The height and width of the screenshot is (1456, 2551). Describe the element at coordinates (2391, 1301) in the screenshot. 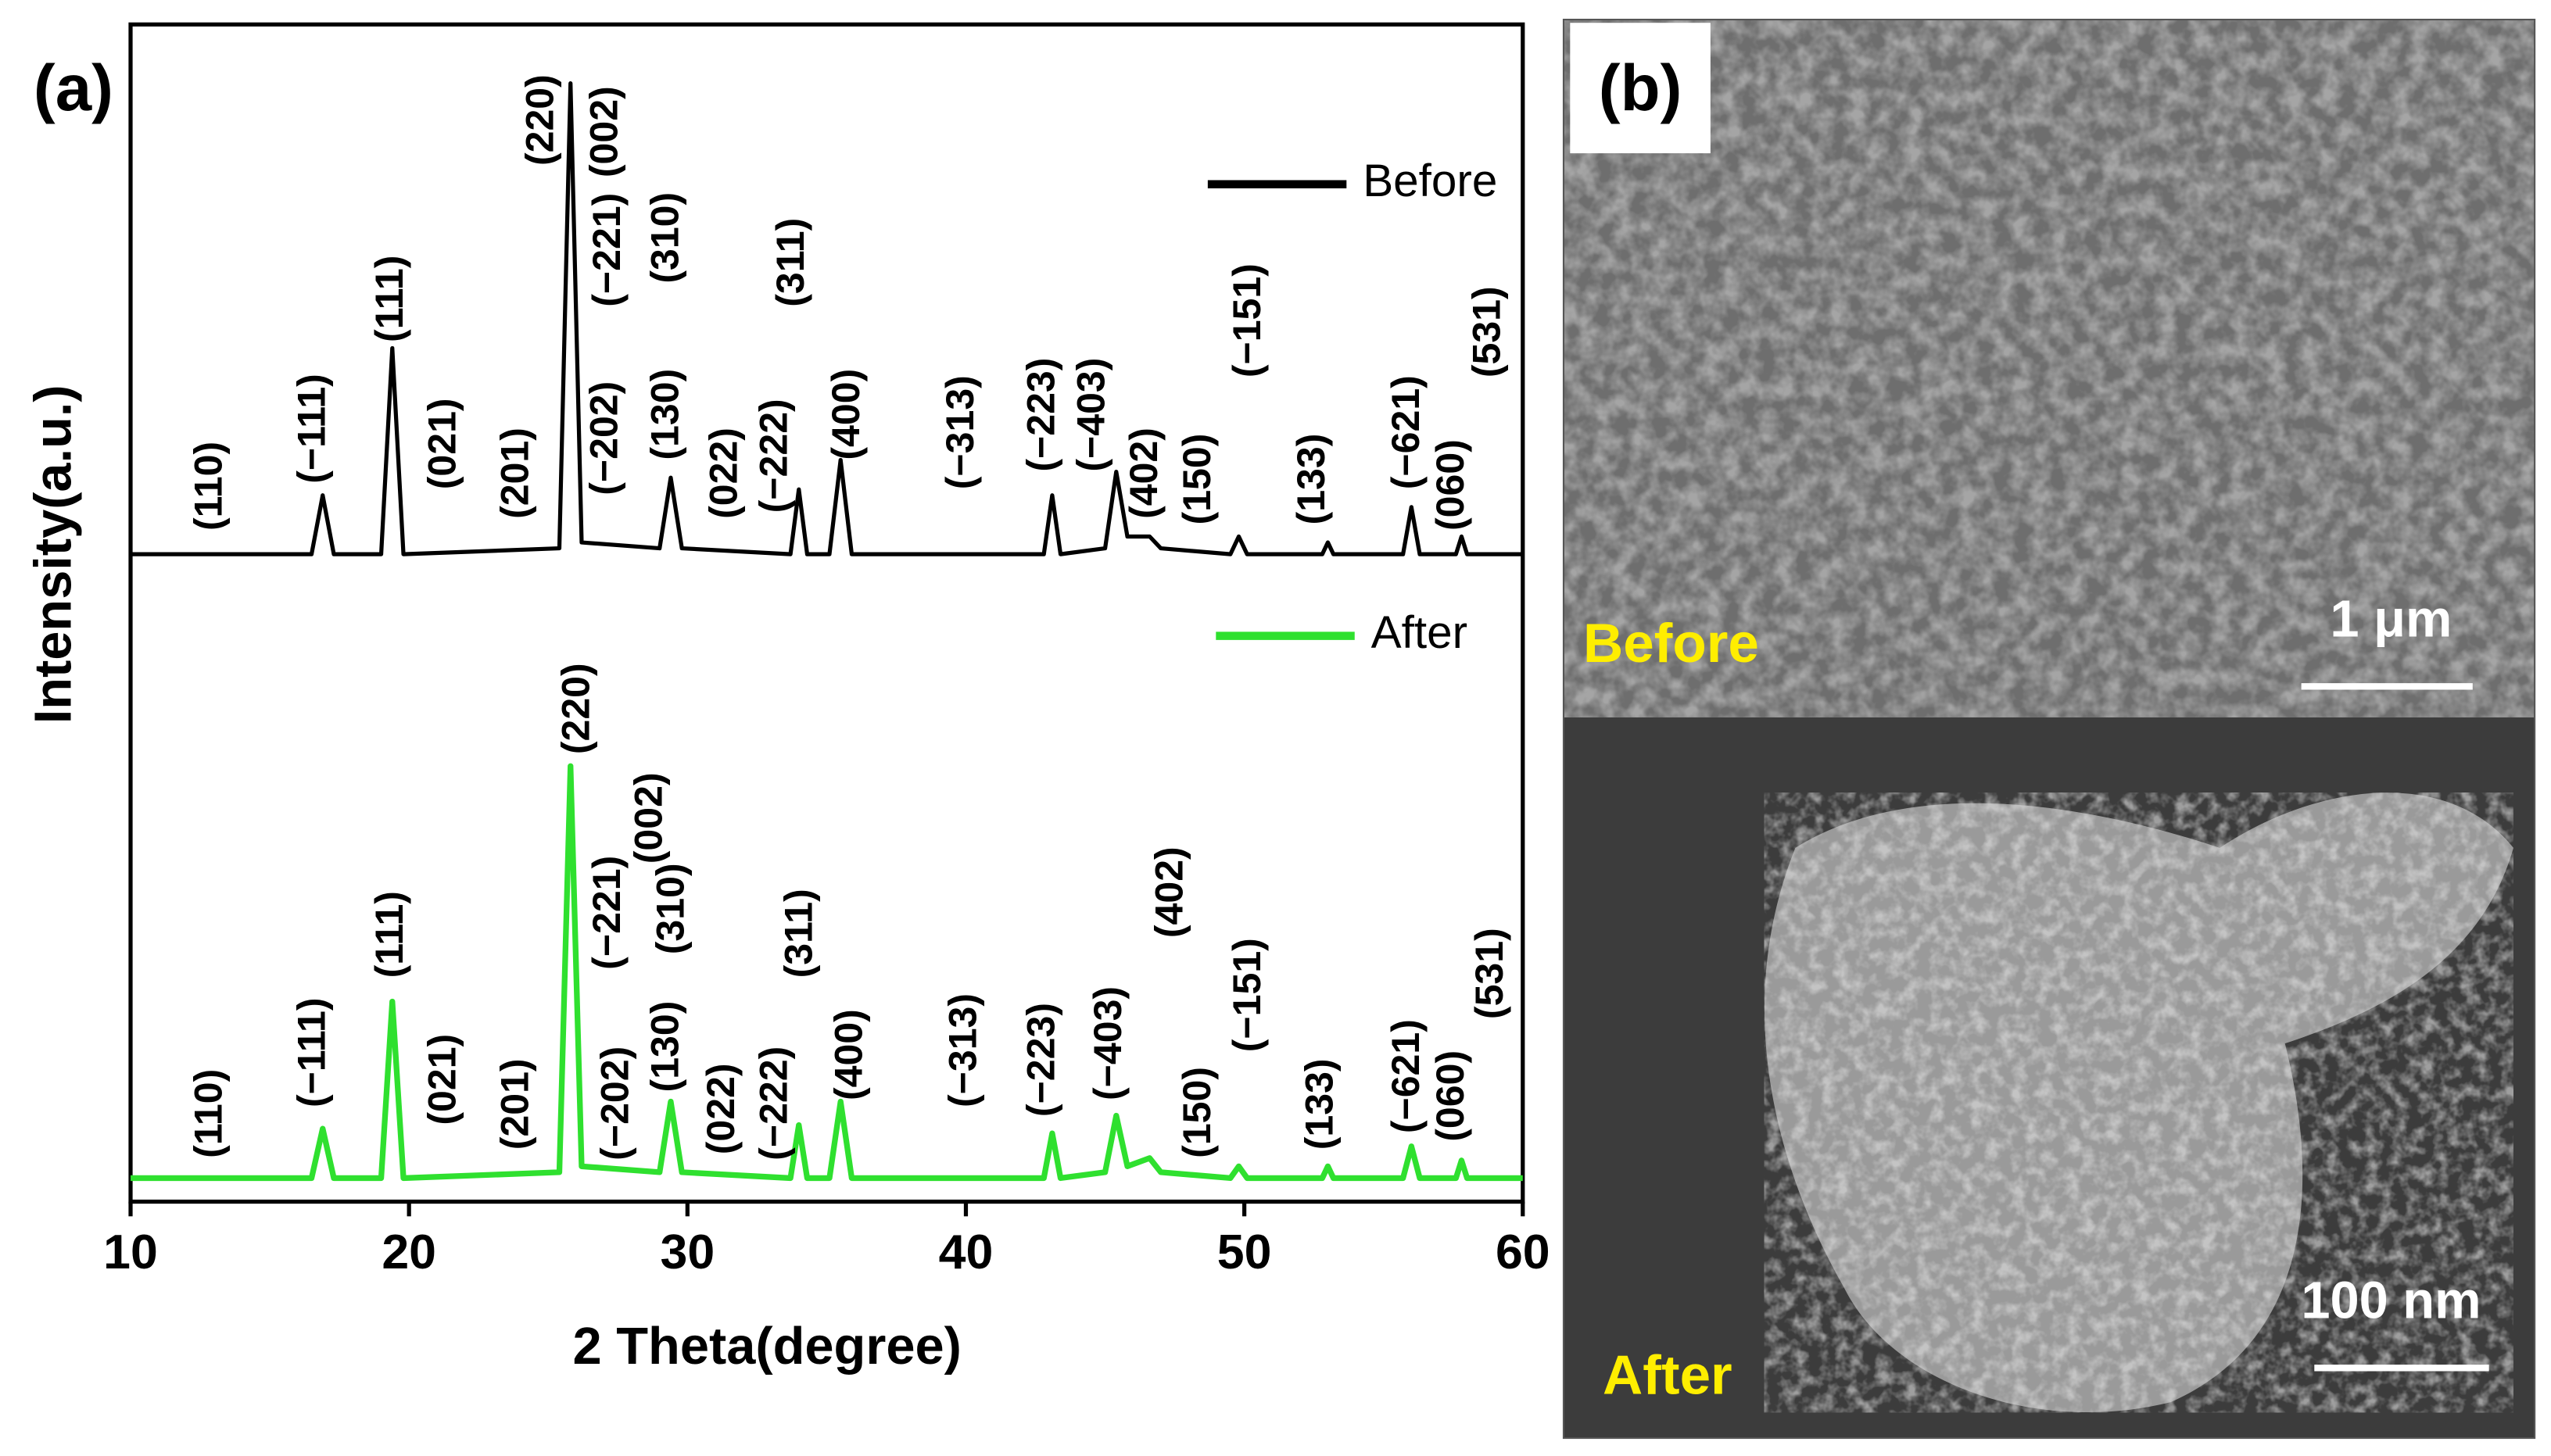

I see `scale-label: 100 nm` at that location.